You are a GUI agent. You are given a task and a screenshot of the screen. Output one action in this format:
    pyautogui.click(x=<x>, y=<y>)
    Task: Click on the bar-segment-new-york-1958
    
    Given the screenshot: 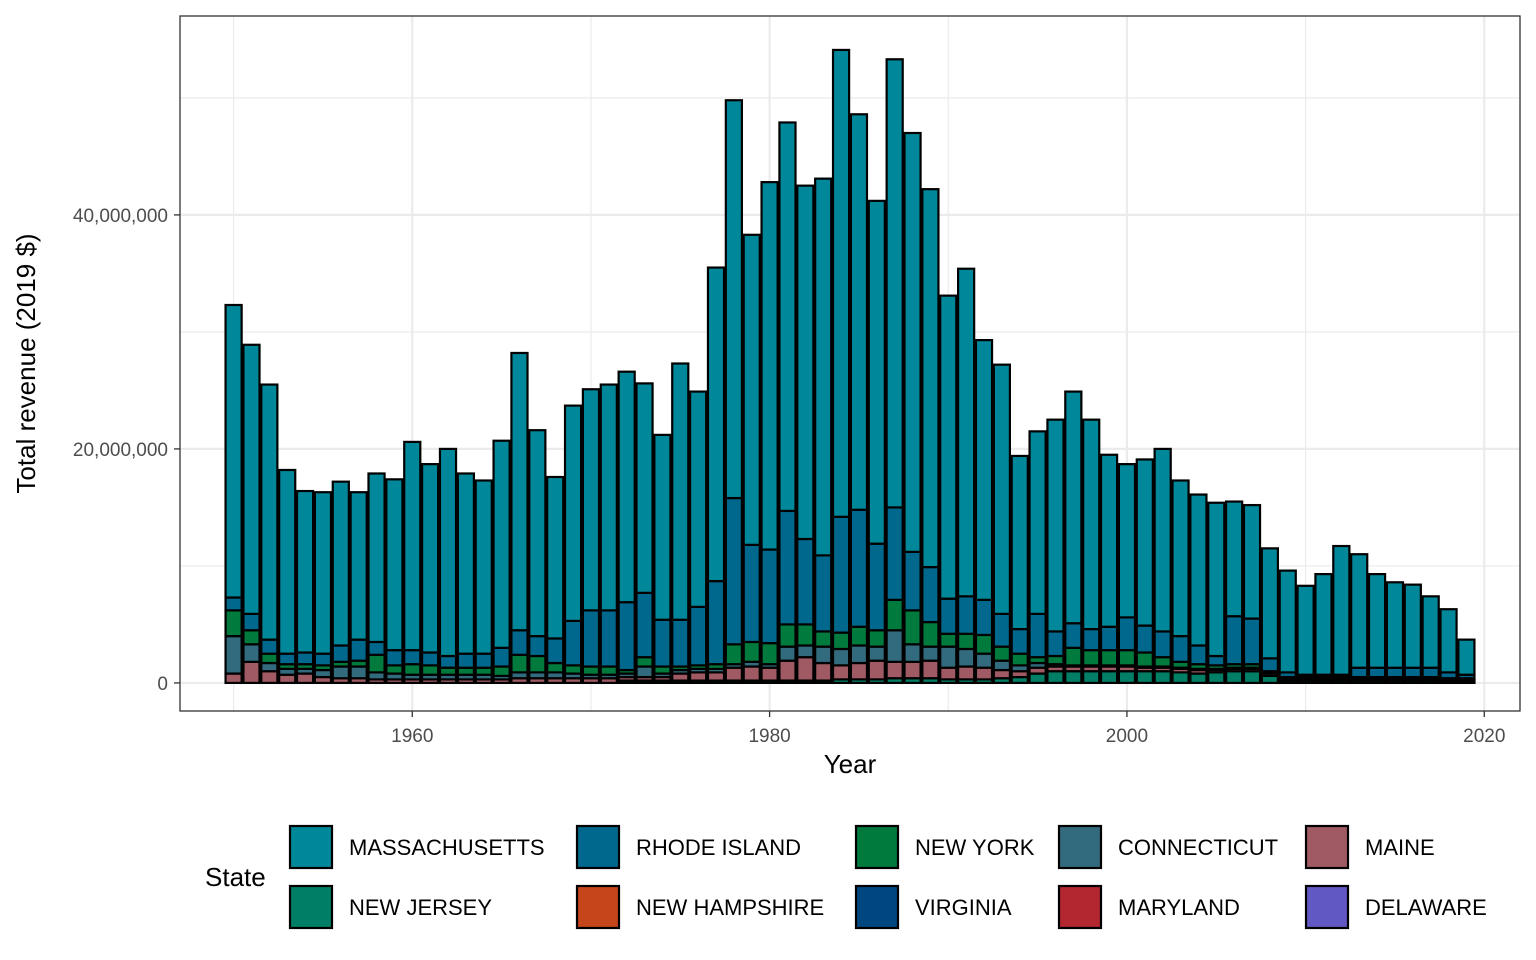 What is the action you would take?
    pyautogui.click(x=376, y=663)
    